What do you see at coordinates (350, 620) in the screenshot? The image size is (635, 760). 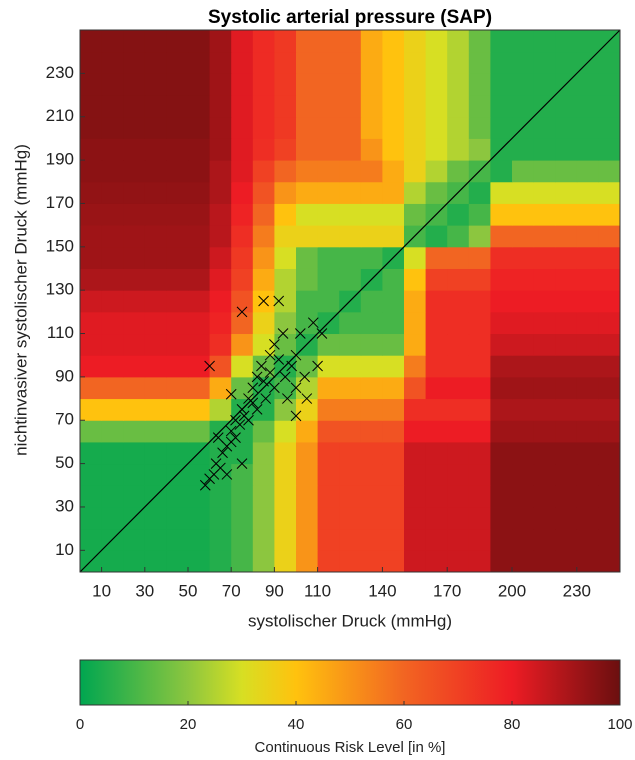 I see `x-axis-label: systolischer Druck (mmHg)` at bounding box center [350, 620].